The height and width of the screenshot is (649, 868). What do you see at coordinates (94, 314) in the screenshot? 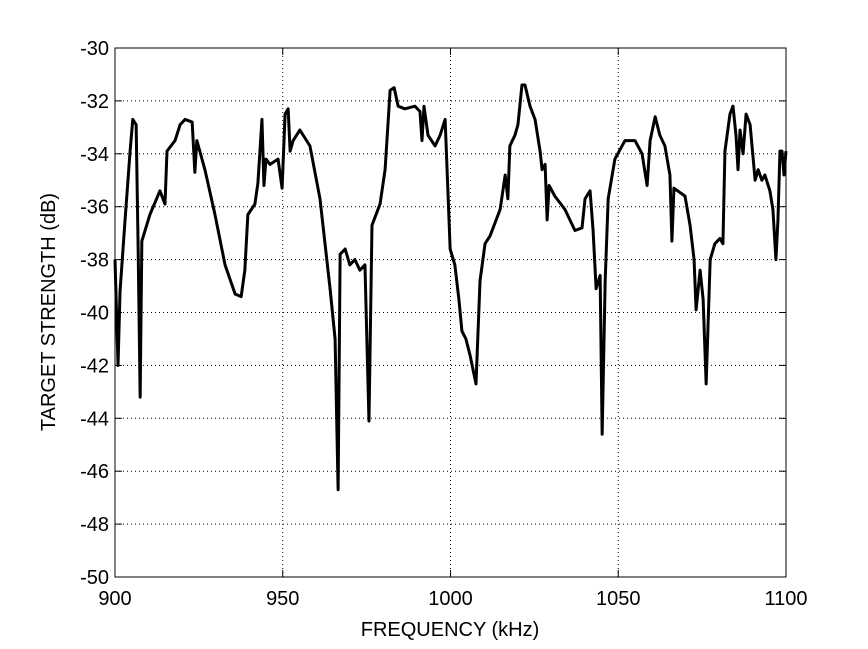
I see `y-tick-label: -40` at bounding box center [94, 314].